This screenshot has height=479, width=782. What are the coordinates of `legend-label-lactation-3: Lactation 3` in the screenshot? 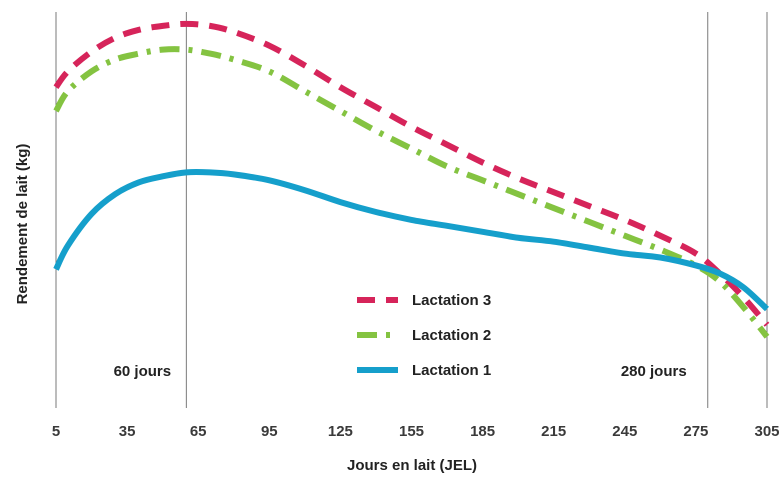 It's located at (451, 300).